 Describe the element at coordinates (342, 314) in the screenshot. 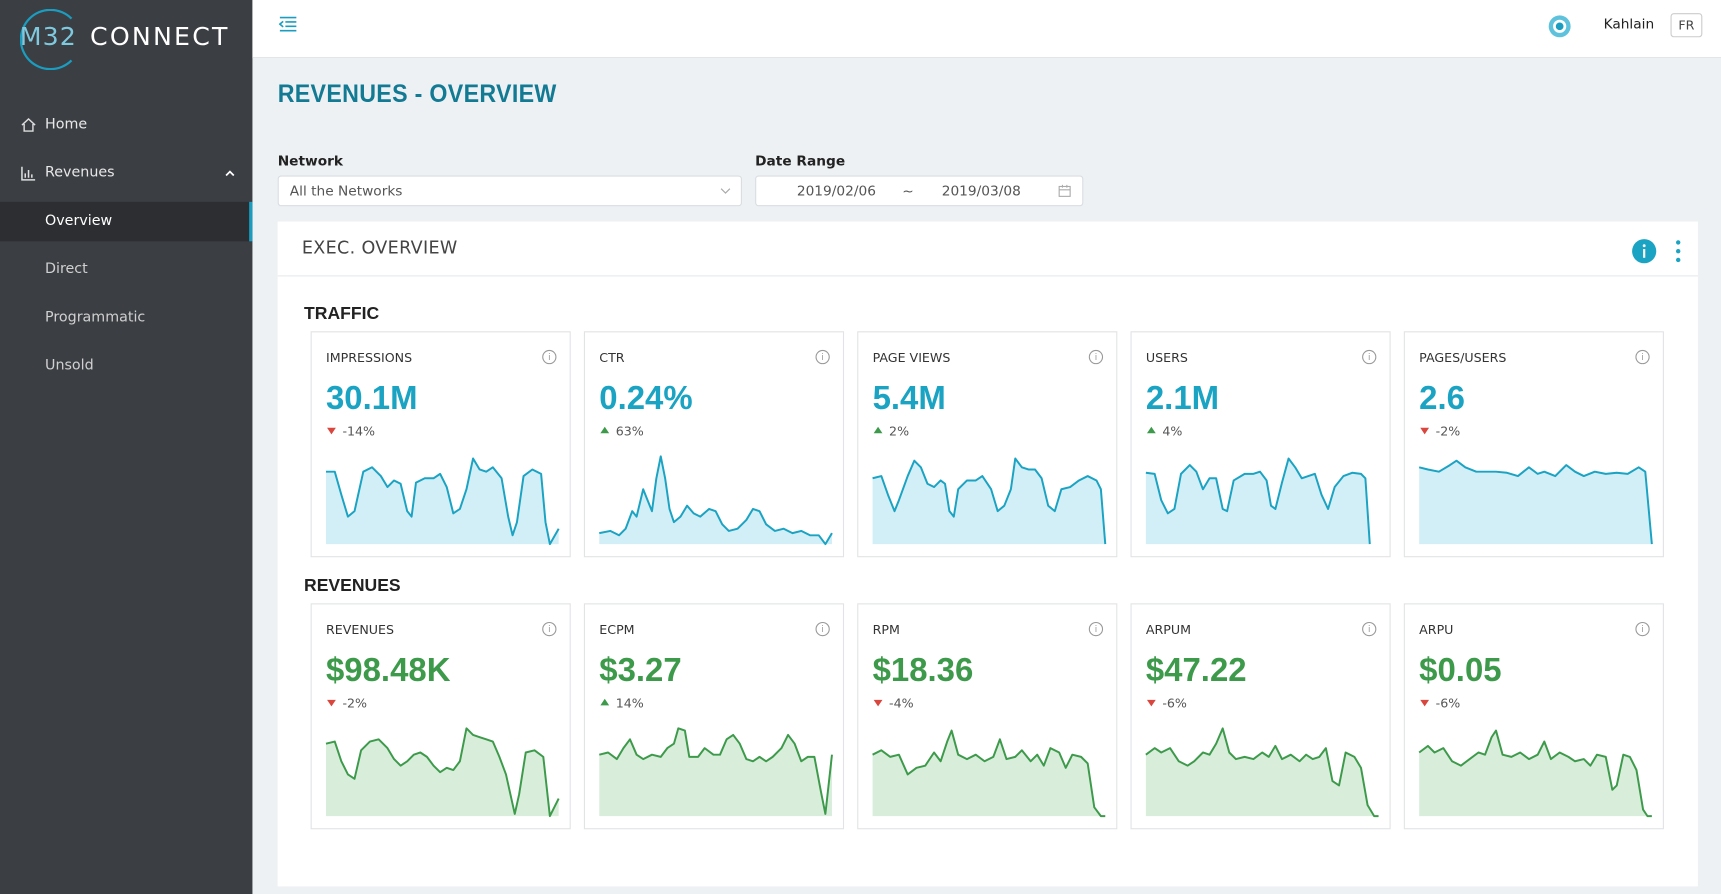

I see `section-title: TRAFFIC` at that location.